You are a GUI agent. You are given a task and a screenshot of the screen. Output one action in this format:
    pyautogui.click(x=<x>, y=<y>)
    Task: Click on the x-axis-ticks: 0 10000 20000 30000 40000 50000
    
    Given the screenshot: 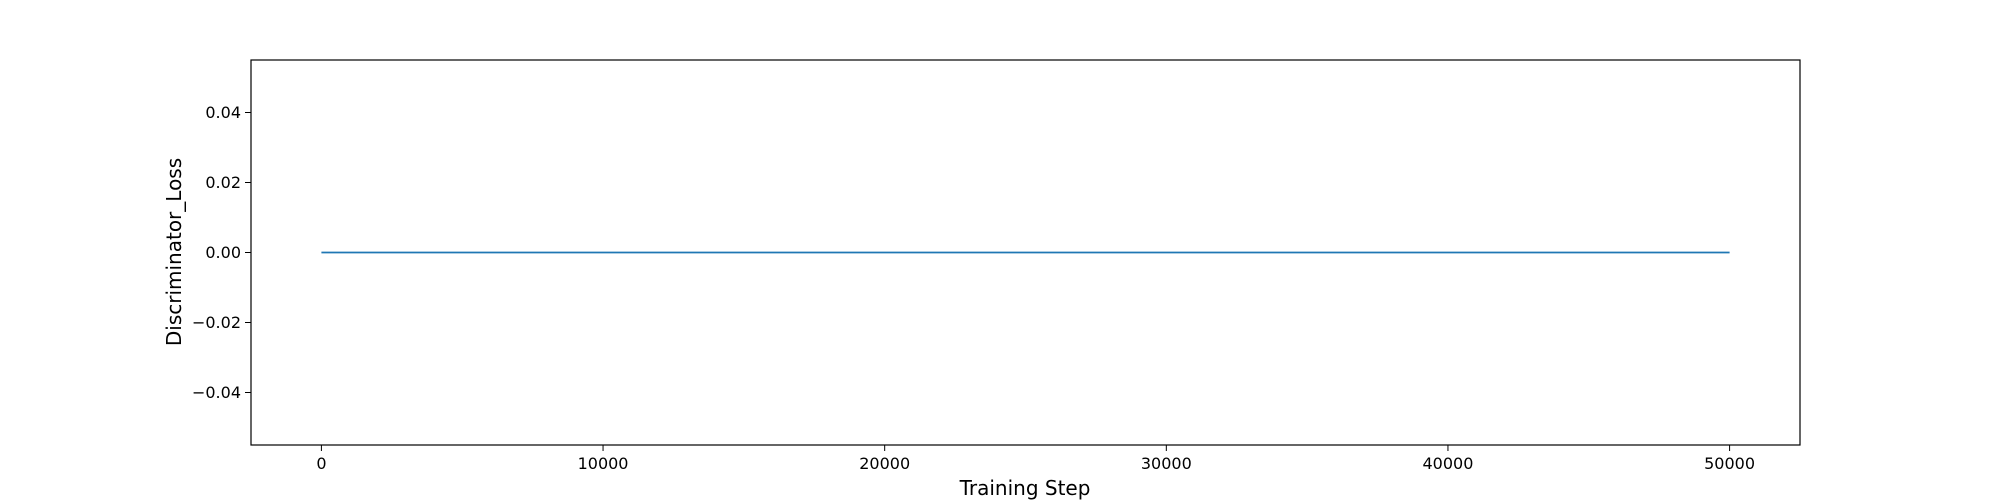 What is the action you would take?
    pyautogui.click(x=1035, y=459)
    